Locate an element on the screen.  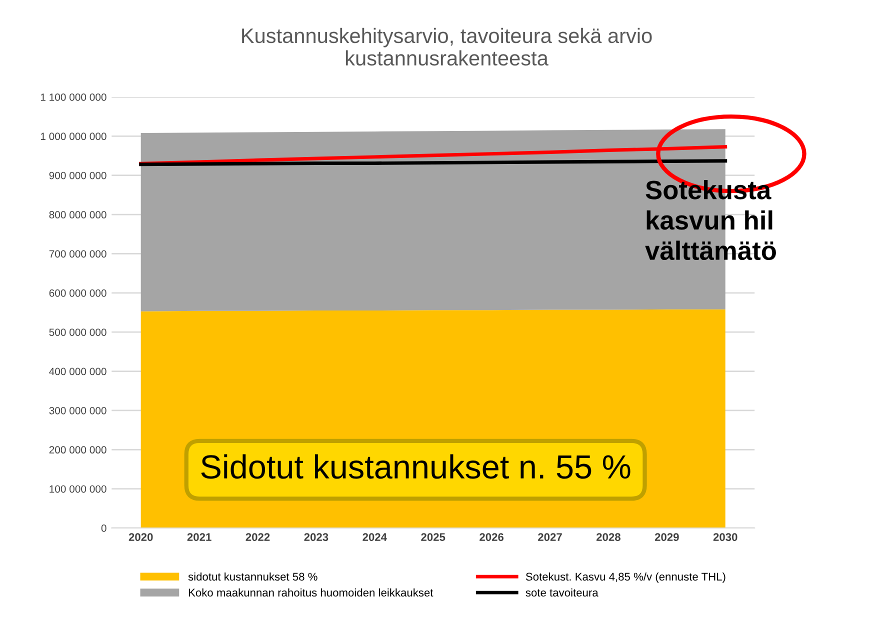
y-tick-label: 300 000 000 is located at coordinates (77, 410).